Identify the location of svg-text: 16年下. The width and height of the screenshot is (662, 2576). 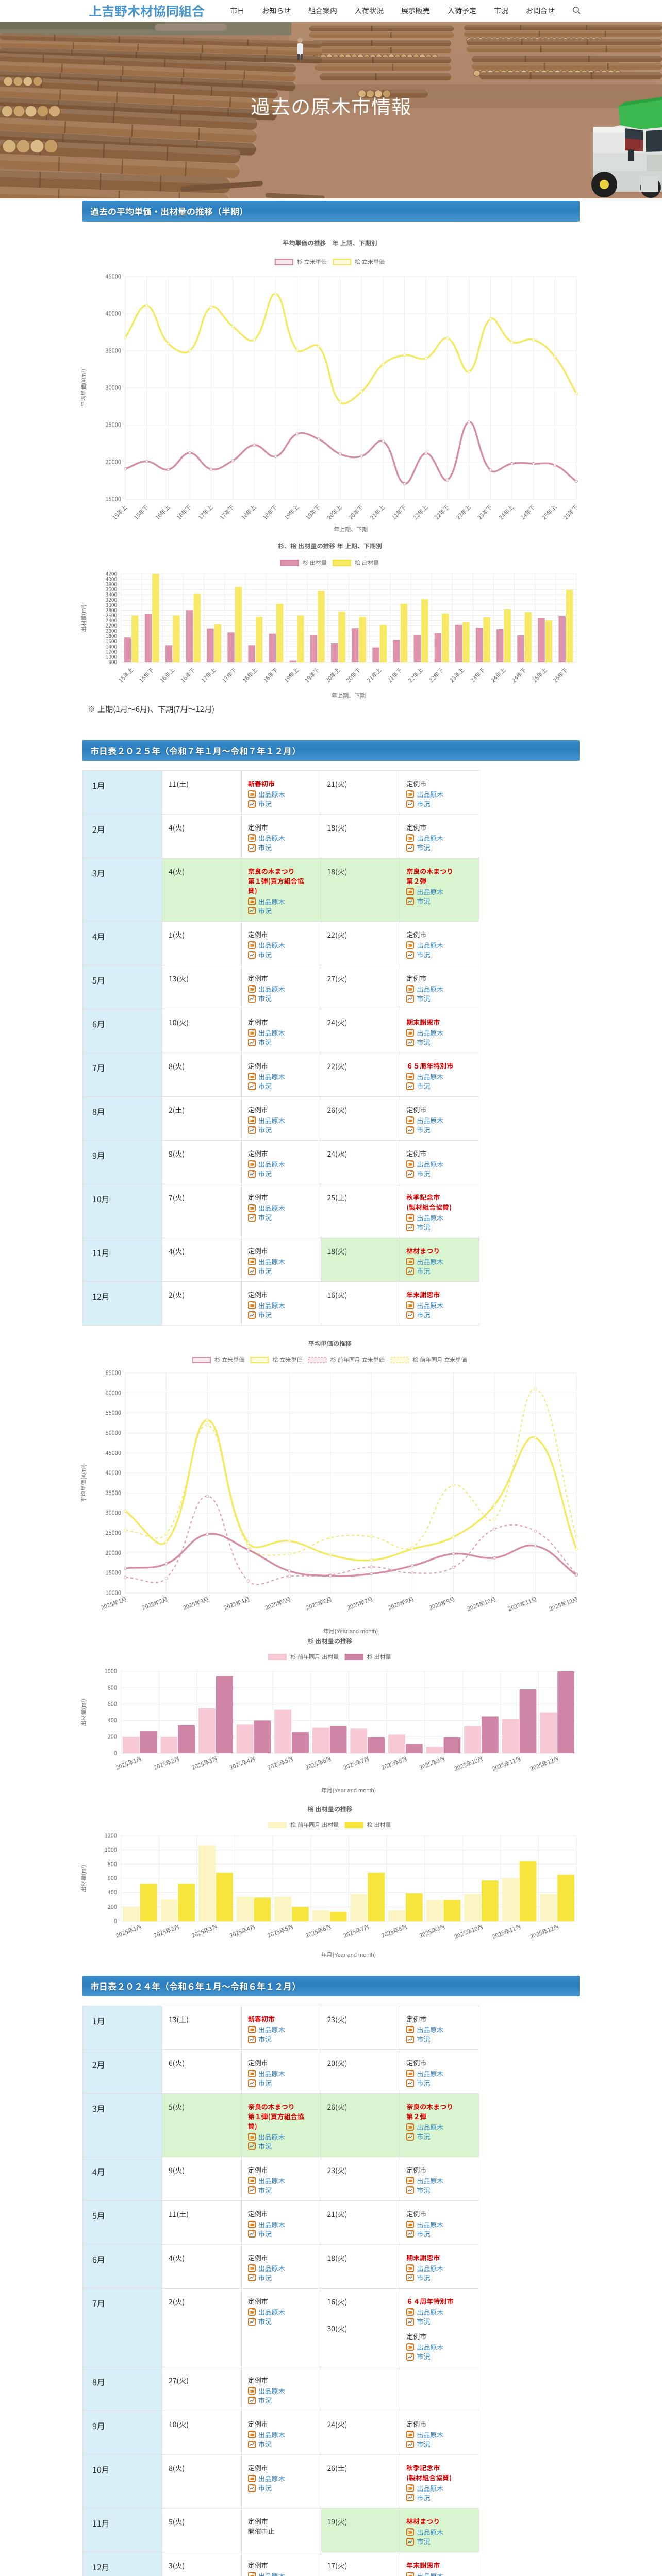
(184, 512).